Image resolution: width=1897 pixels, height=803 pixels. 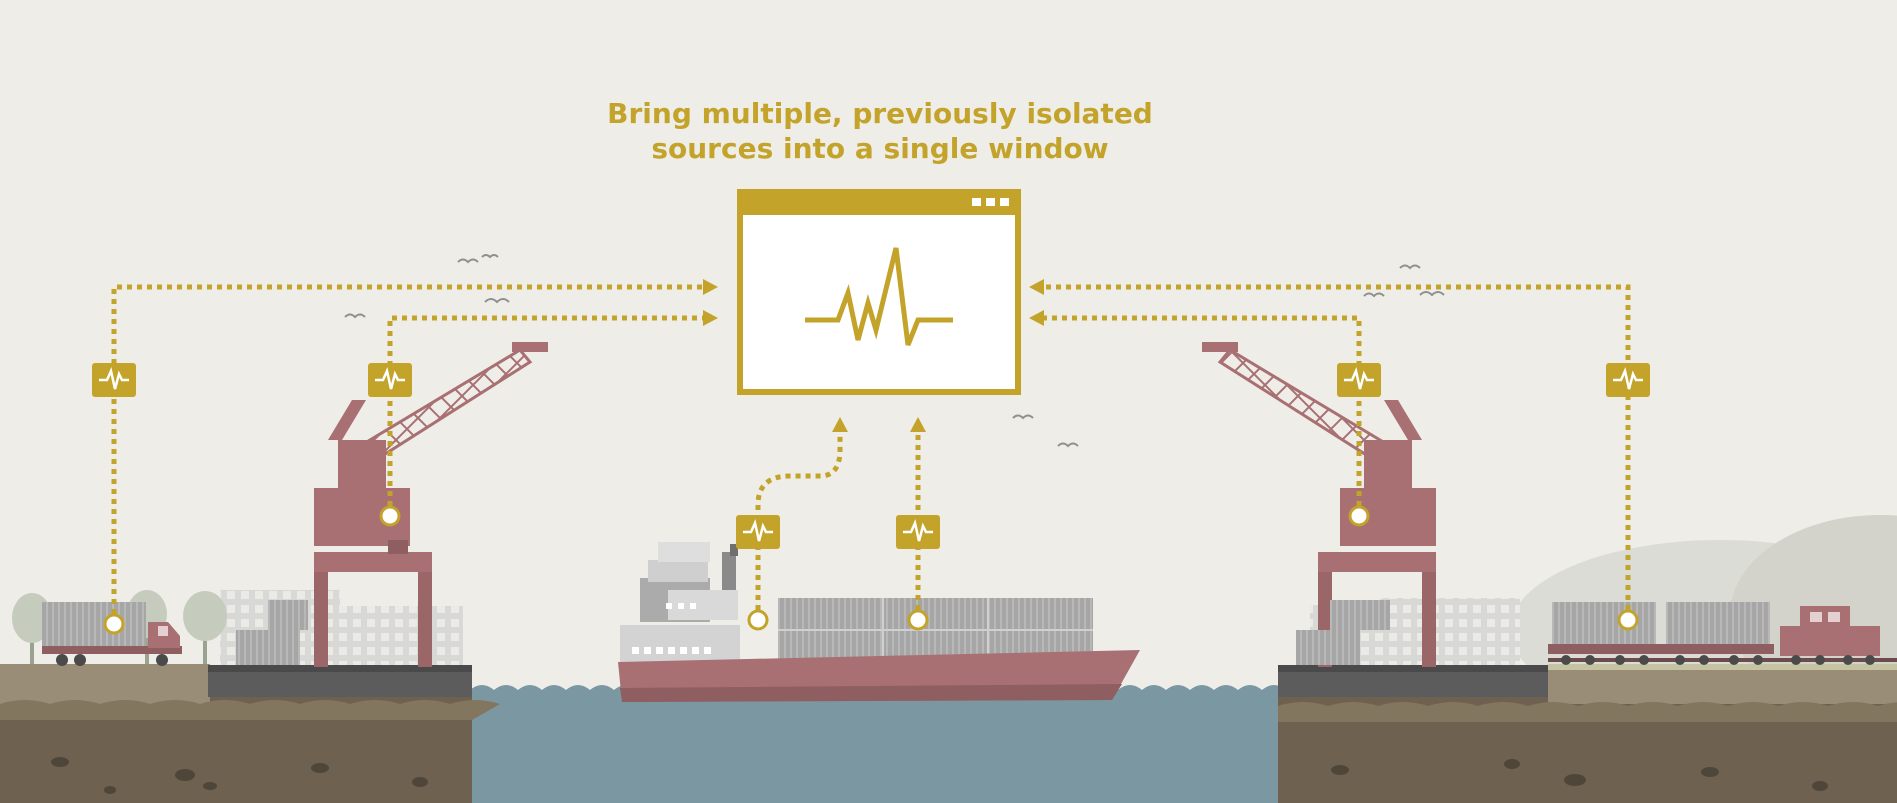 I want to click on left-shore, so click(x=250, y=733).